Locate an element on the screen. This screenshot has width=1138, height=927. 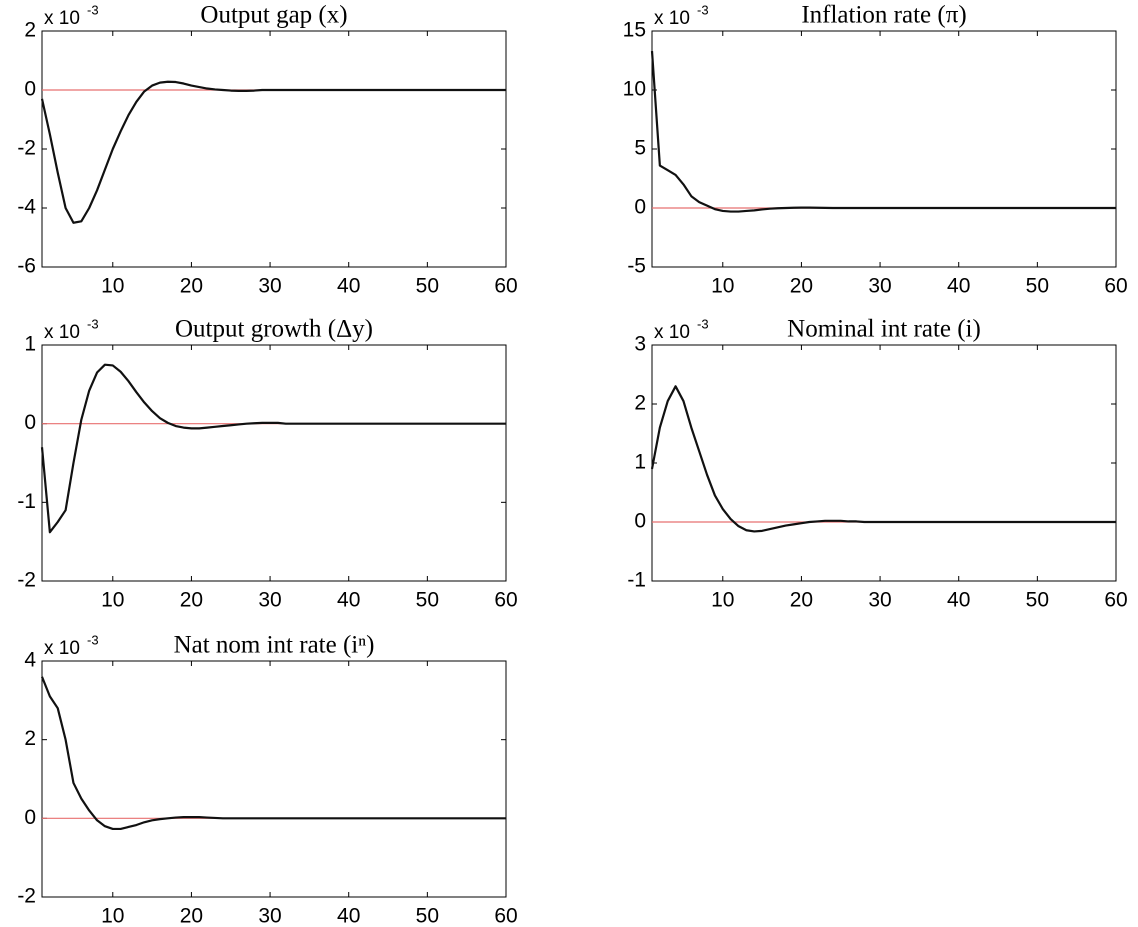
subplot-title: Nominal int rate (i) is located at coordinates (884, 329).